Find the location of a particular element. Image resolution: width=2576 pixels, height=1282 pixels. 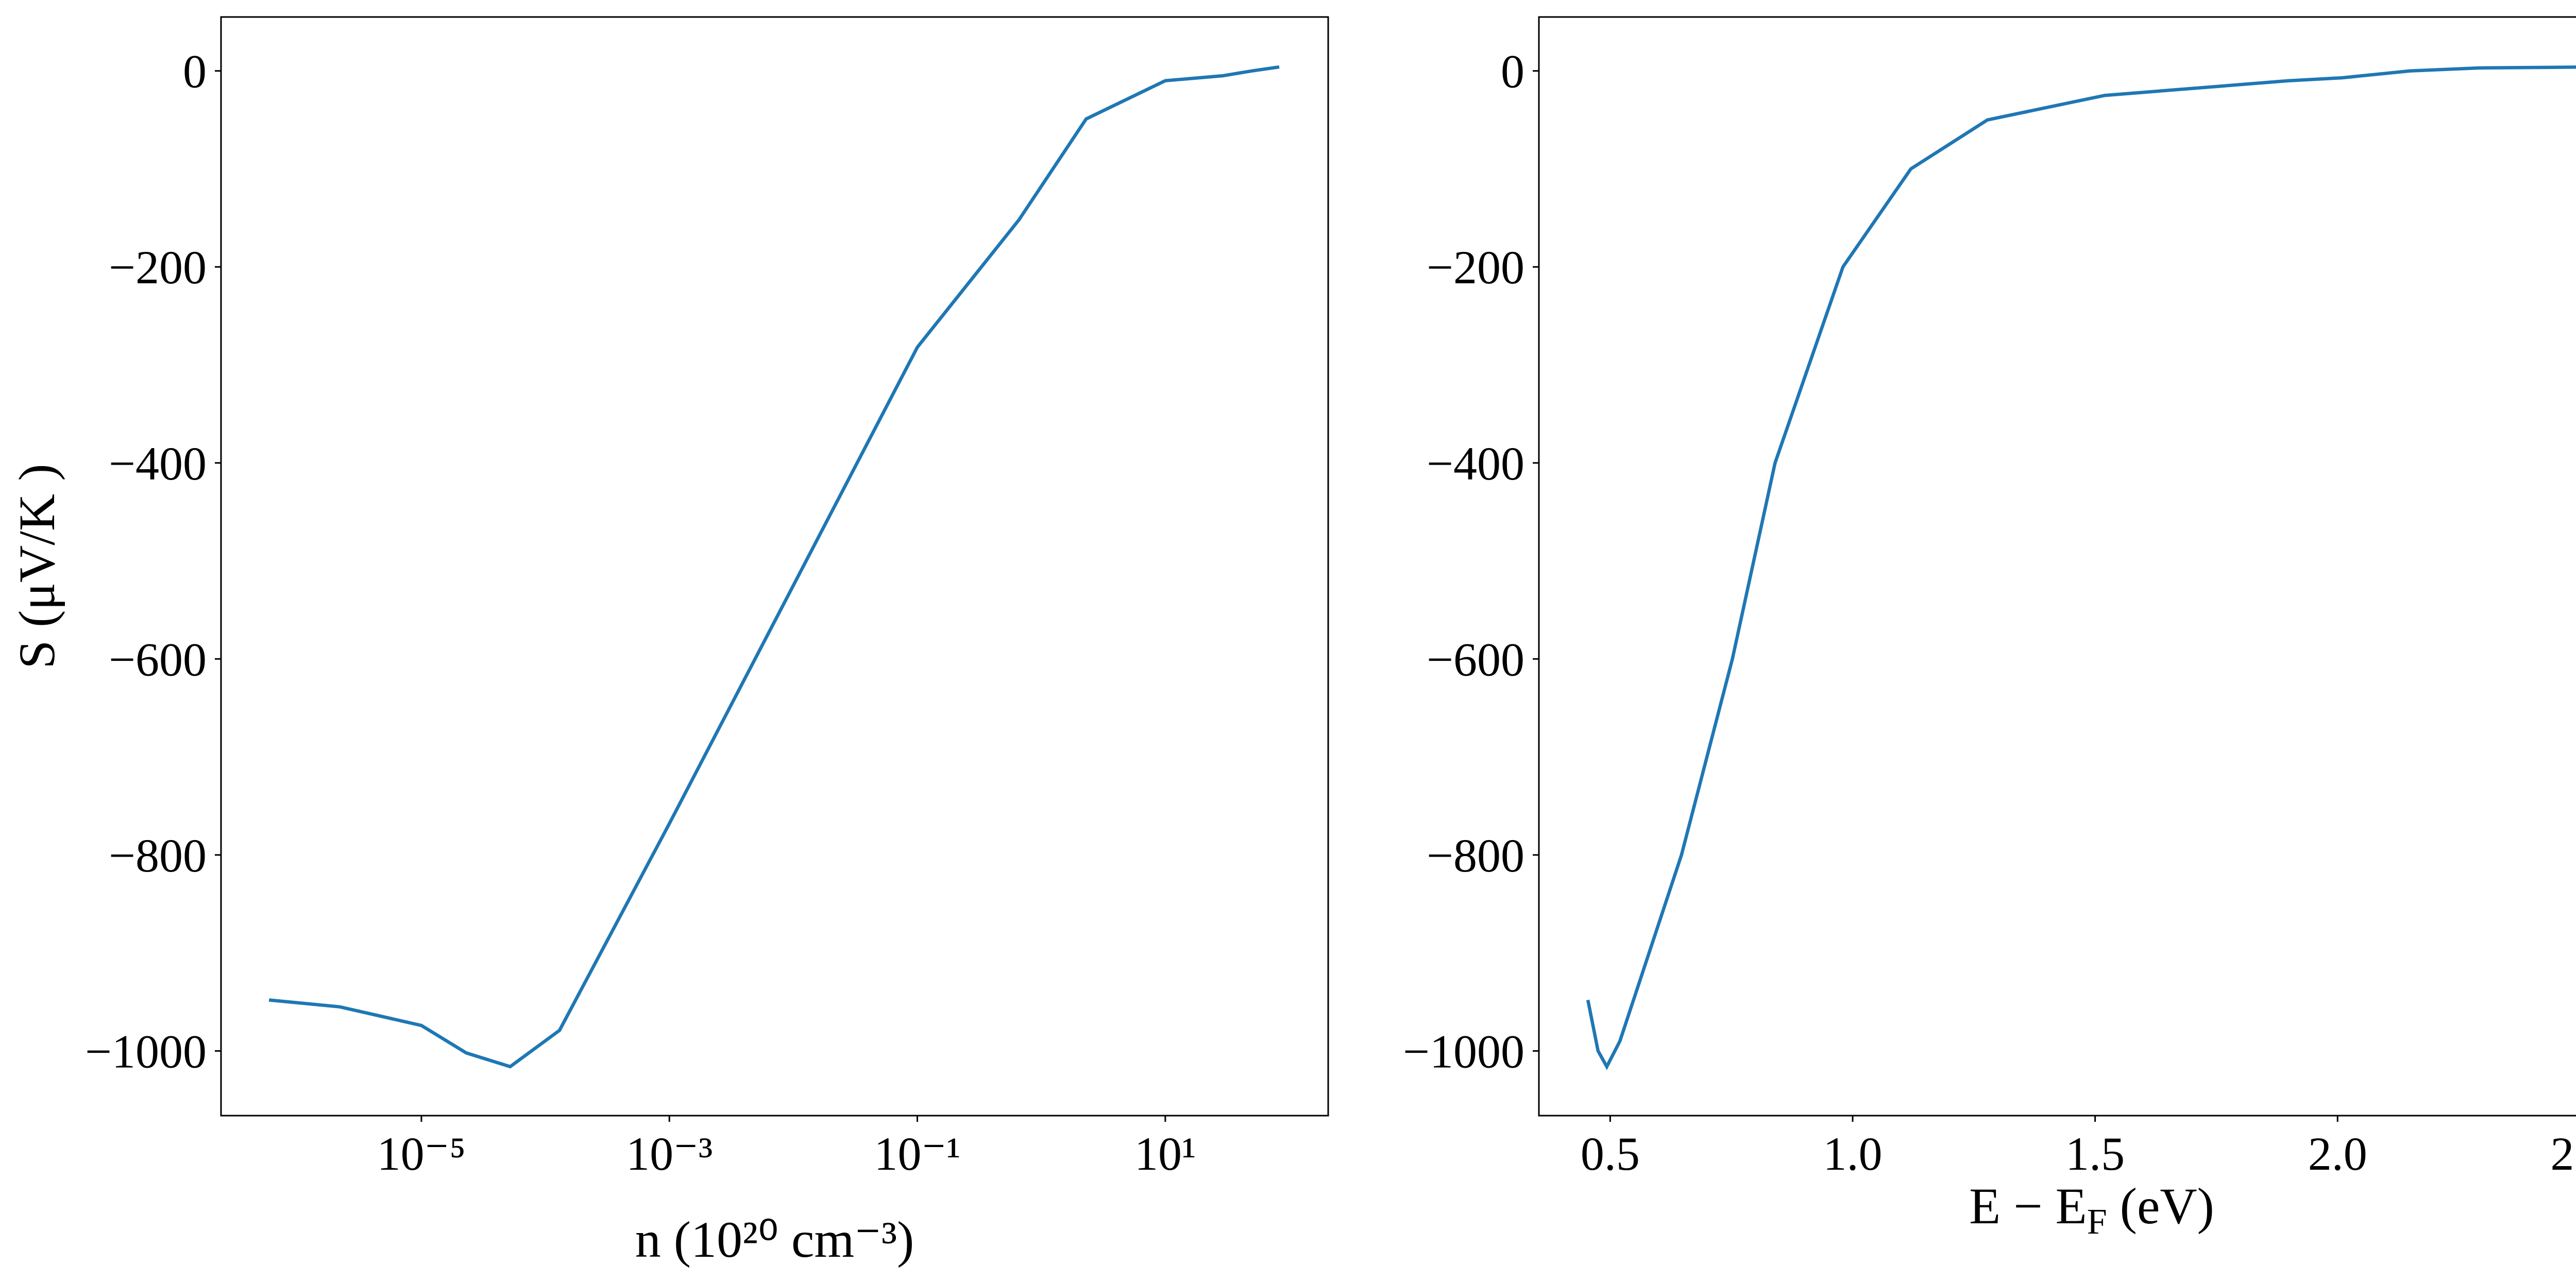

x-tick-label: 10⁻³ is located at coordinates (669, 1153).